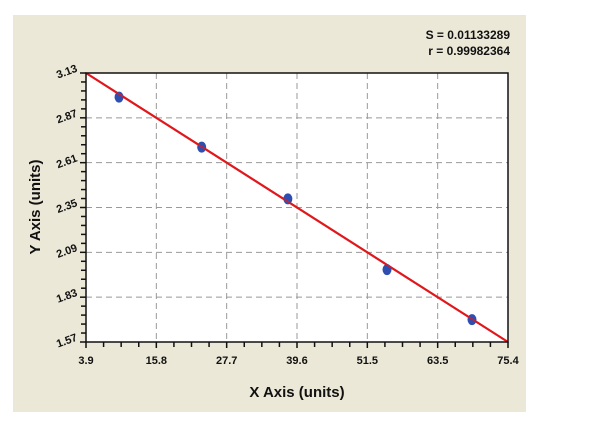 The width and height of the screenshot is (600, 424). What do you see at coordinates (67, 117) in the screenshot?
I see `y-tick-label: 2.87` at bounding box center [67, 117].